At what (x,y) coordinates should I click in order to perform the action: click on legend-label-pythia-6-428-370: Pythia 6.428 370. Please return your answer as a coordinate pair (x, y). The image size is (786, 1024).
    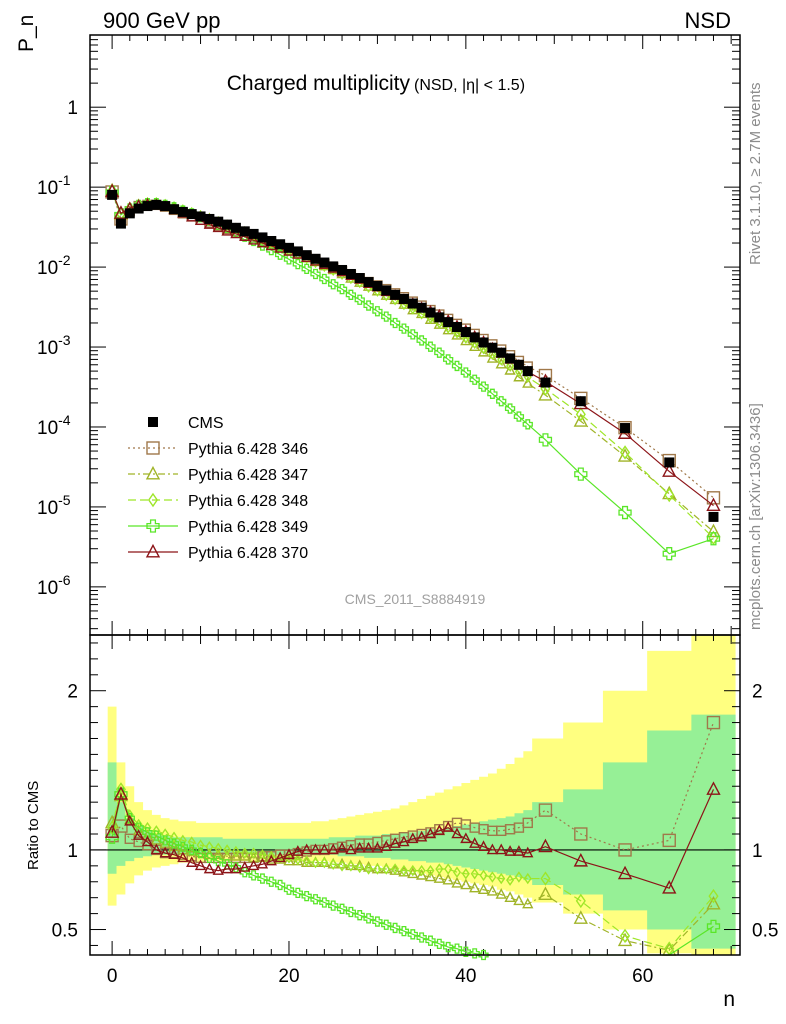
    Looking at the image, I should click on (248, 553).